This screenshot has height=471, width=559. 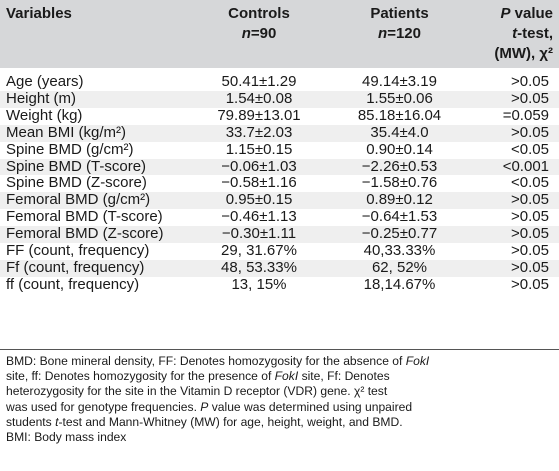 What do you see at coordinates (44, 115) in the screenshot?
I see `cell-variable: Weight (kg)` at bounding box center [44, 115].